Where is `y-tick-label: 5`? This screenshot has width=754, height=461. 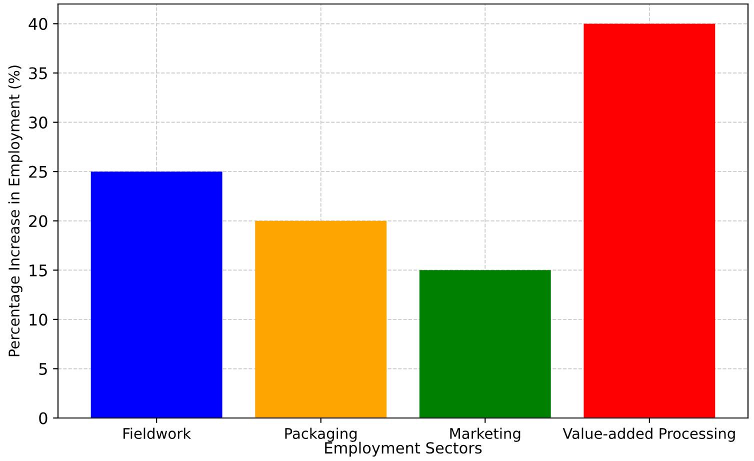 y-tick-label: 5 is located at coordinates (43, 369).